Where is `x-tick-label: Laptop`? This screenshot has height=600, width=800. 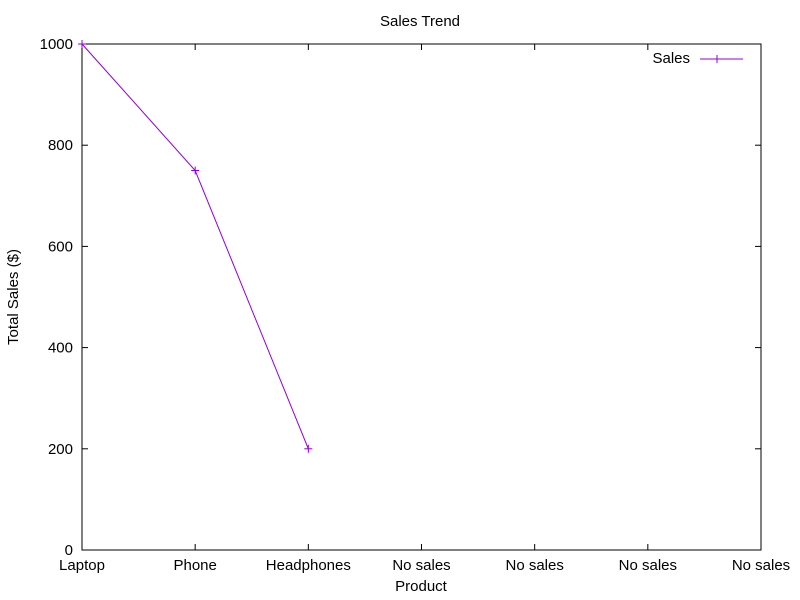
x-tick-label: Laptop is located at coordinates (82, 565).